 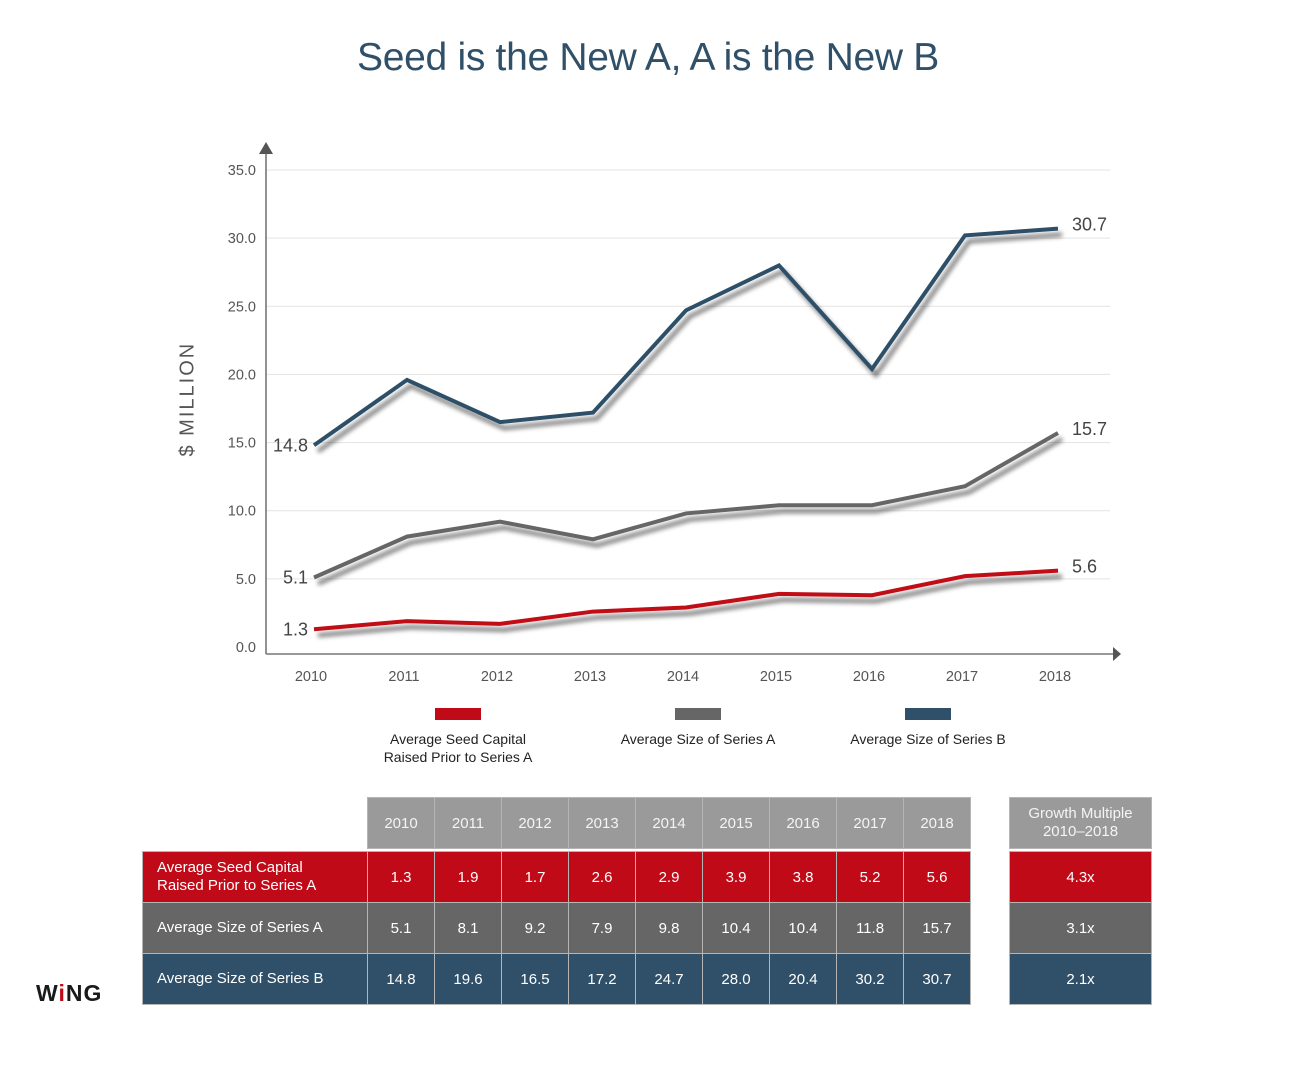 I want to click on x-tick-labels: 2010 2011 2012 2013 2014 2015 2016 2017 2018, so click(x=683, y=677).